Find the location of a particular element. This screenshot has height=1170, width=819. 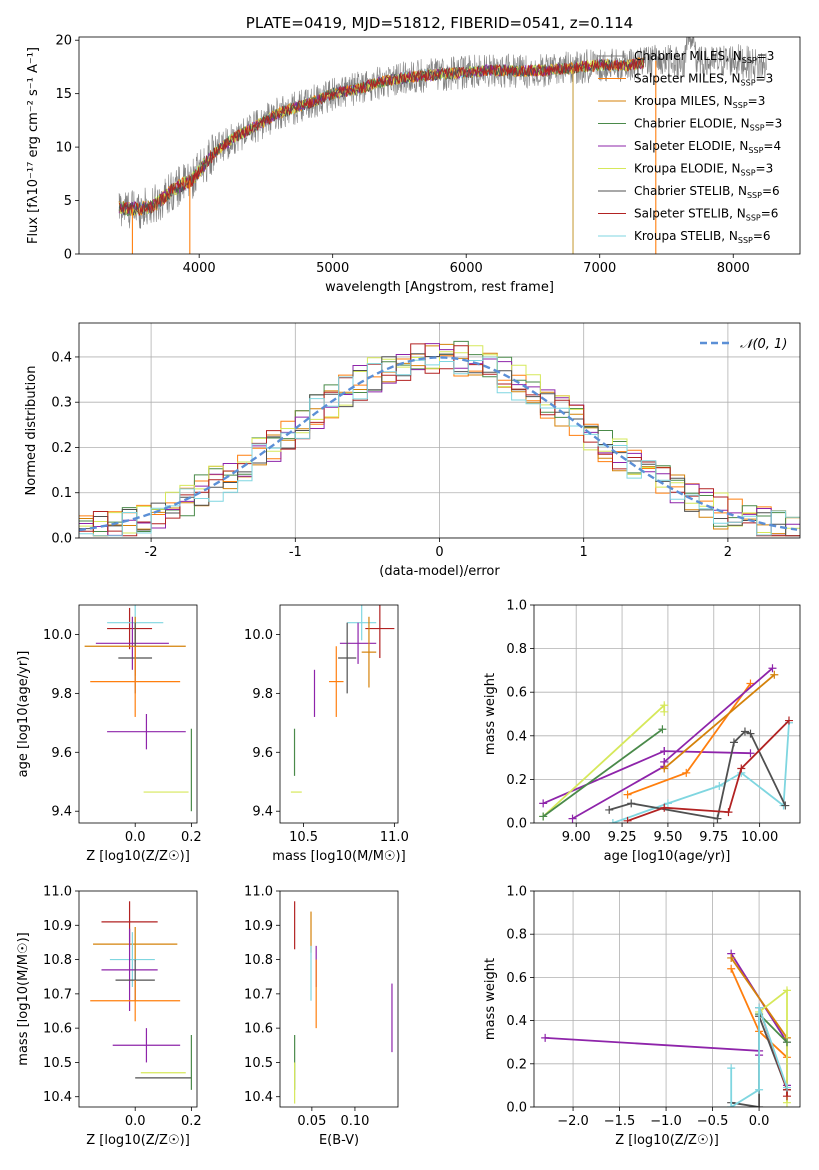

y-tick-label: 10.8 is located at coordinates (258, 960).